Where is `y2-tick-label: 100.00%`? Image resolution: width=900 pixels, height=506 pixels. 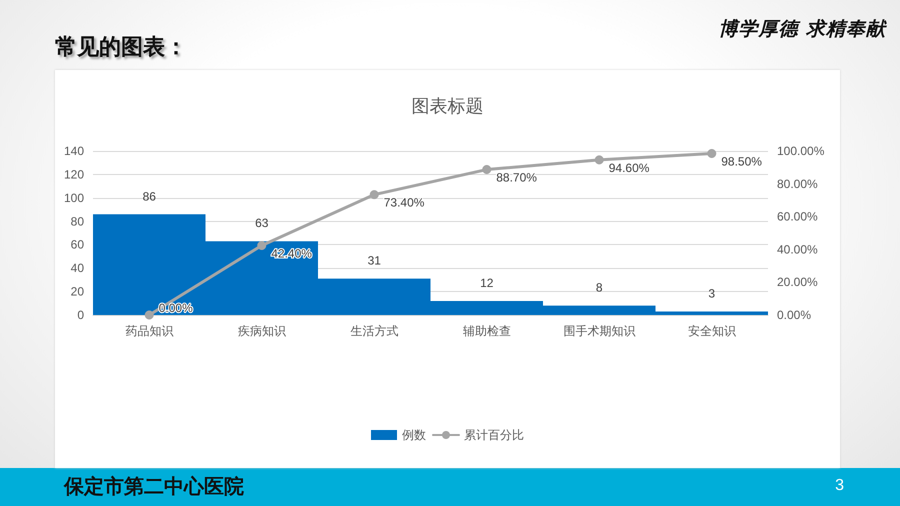 y2-tick-label: 100.00% is located at coordinates (801, 151).